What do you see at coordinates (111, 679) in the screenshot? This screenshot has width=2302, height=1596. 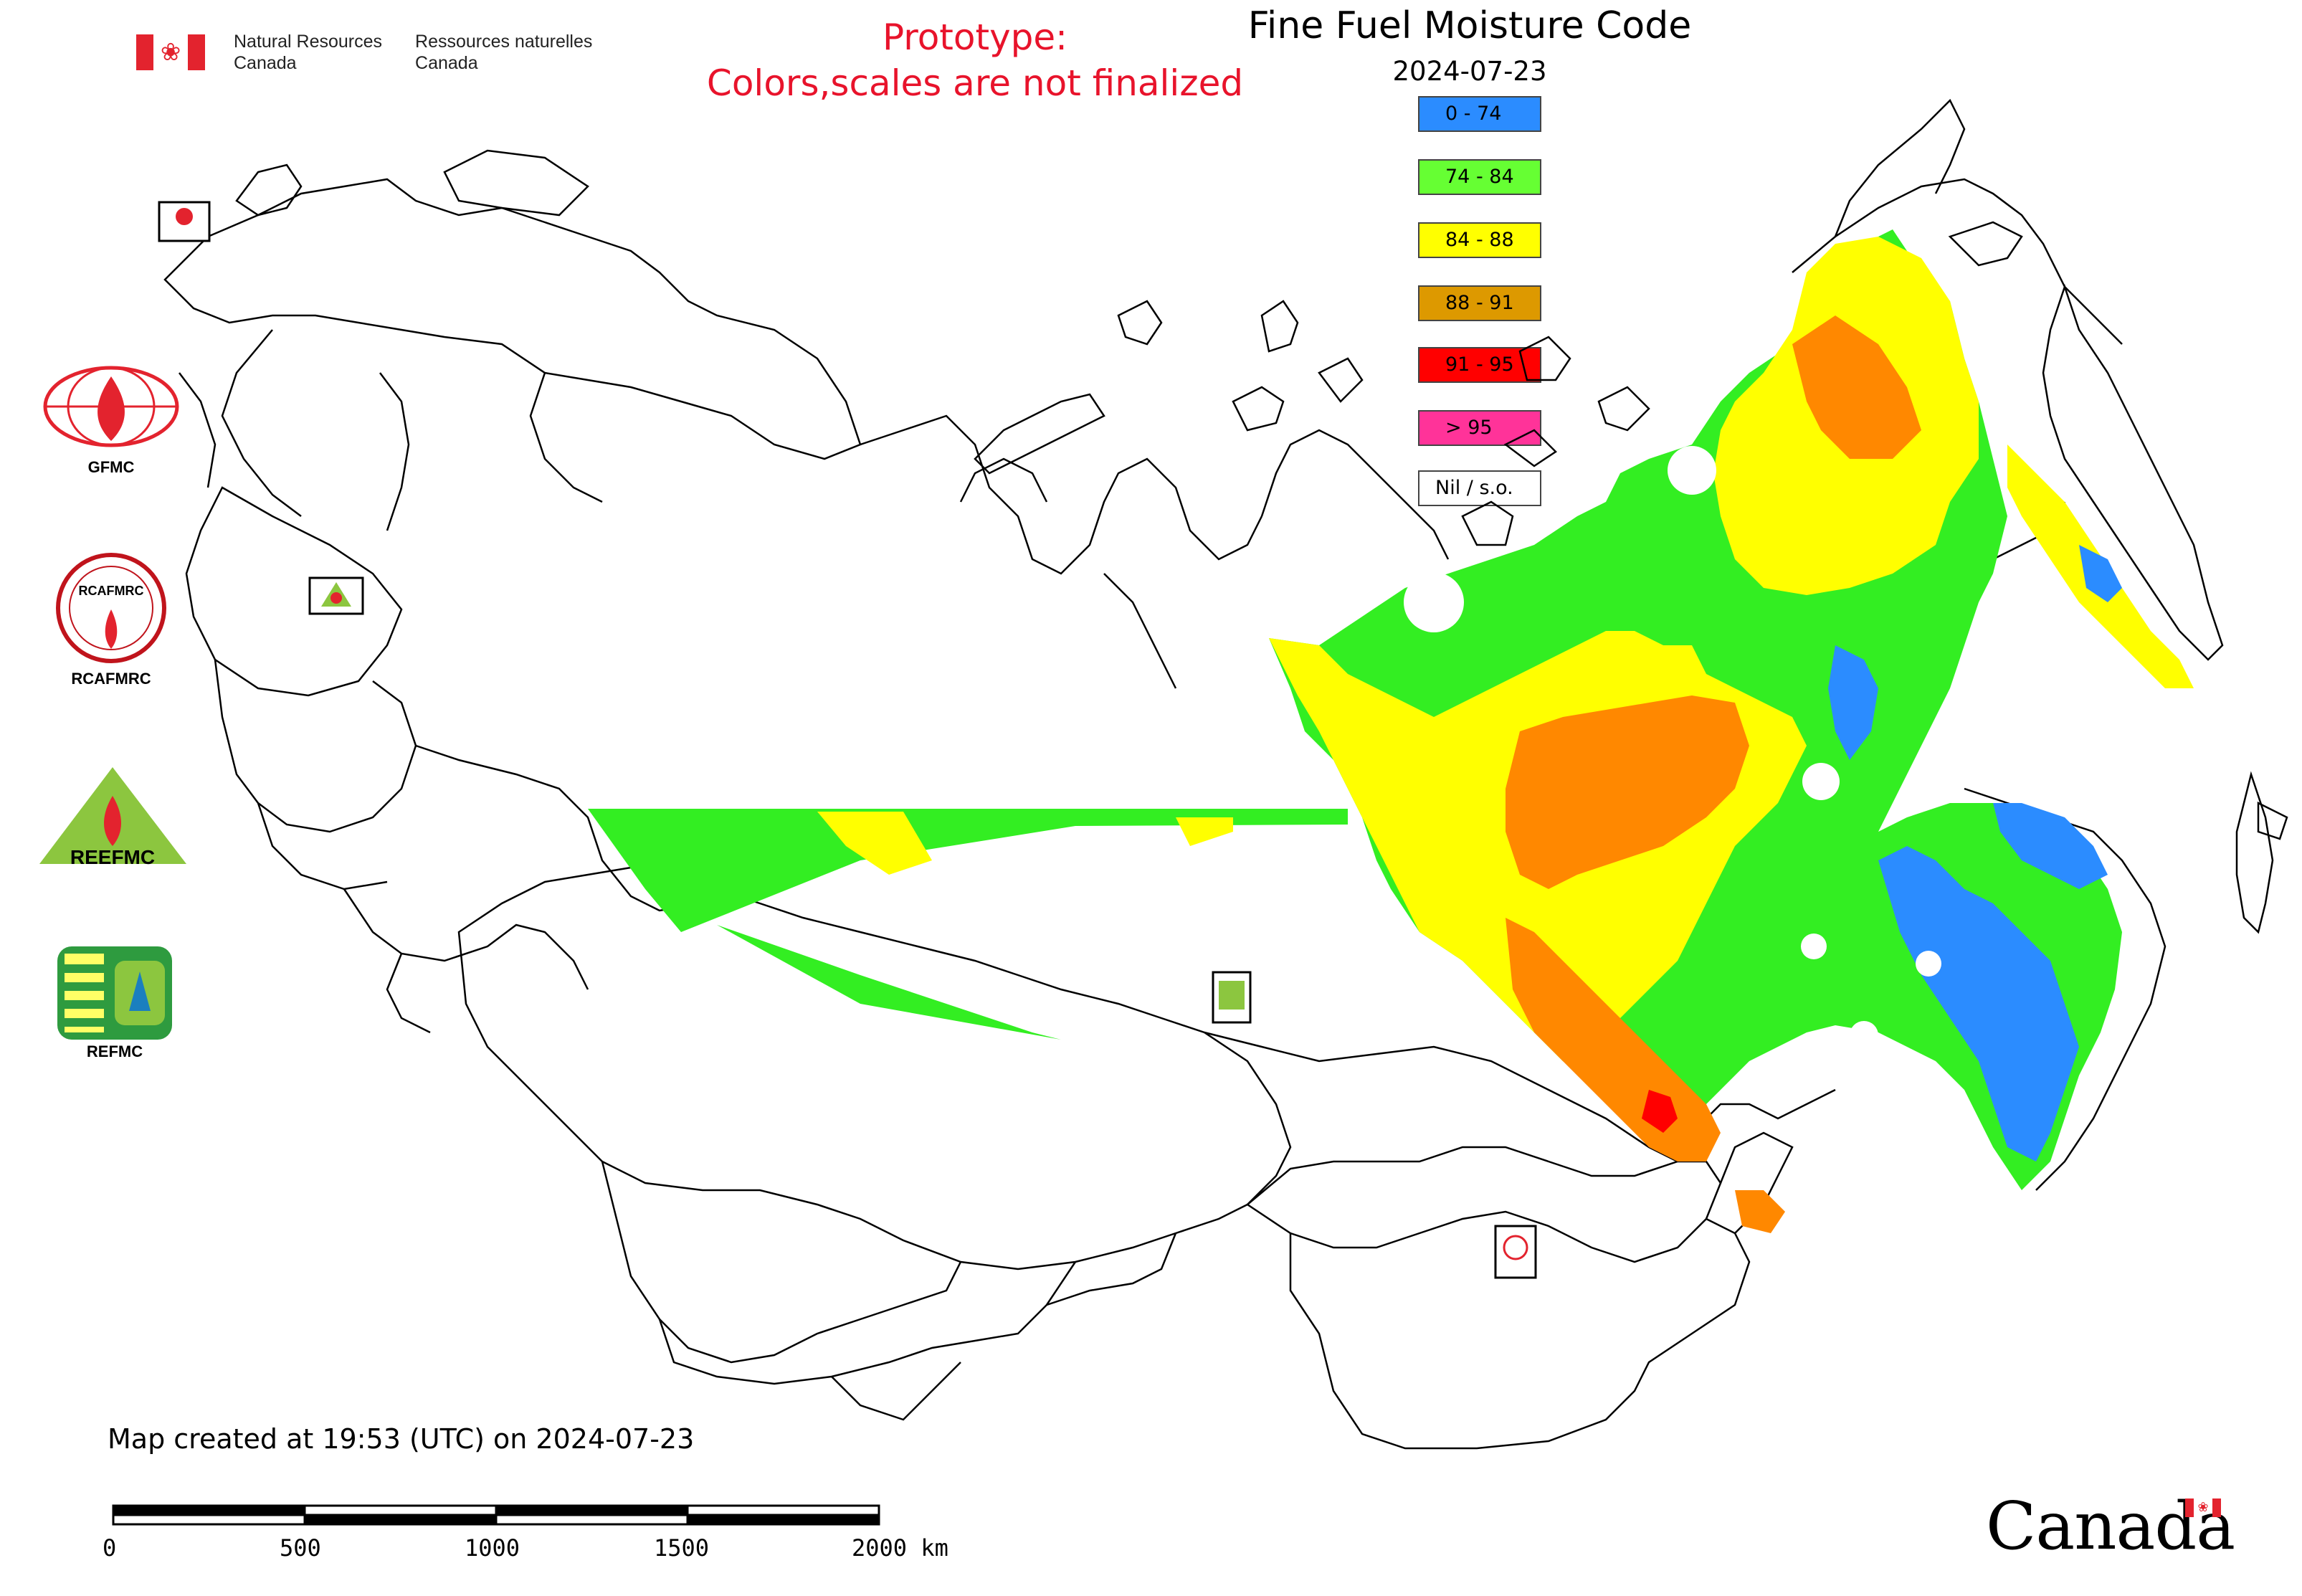 I see `rcafmrc-label: RCAFMRC` at bounding box center [111, 679].